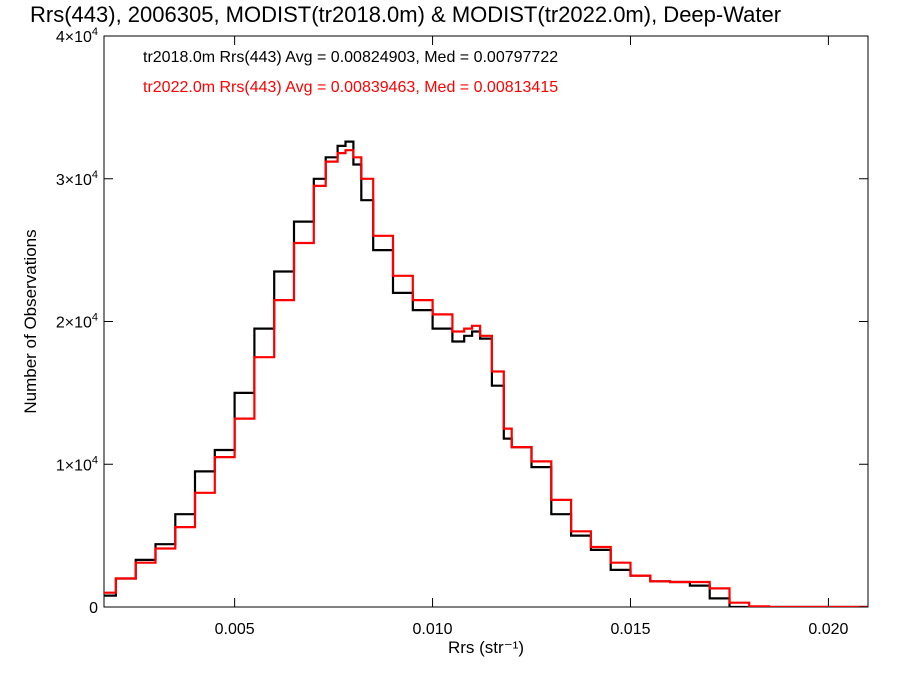 This screenshot has width=900, height=675. Describe the element at coordinates (486, 647) in the screenshot. I see `x-axis-label: Rrs (str⁻¹)` at that location.